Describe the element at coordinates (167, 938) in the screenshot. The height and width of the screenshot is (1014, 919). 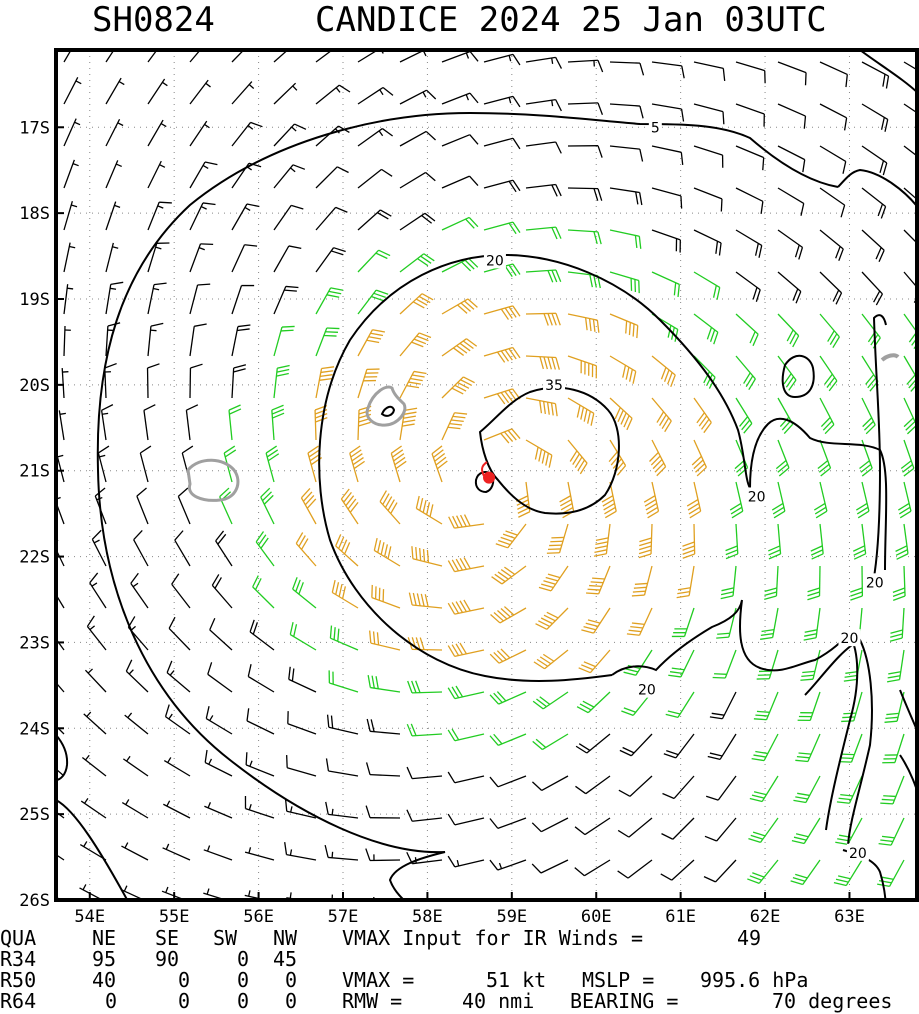
I see `se-header: SE` at that location.